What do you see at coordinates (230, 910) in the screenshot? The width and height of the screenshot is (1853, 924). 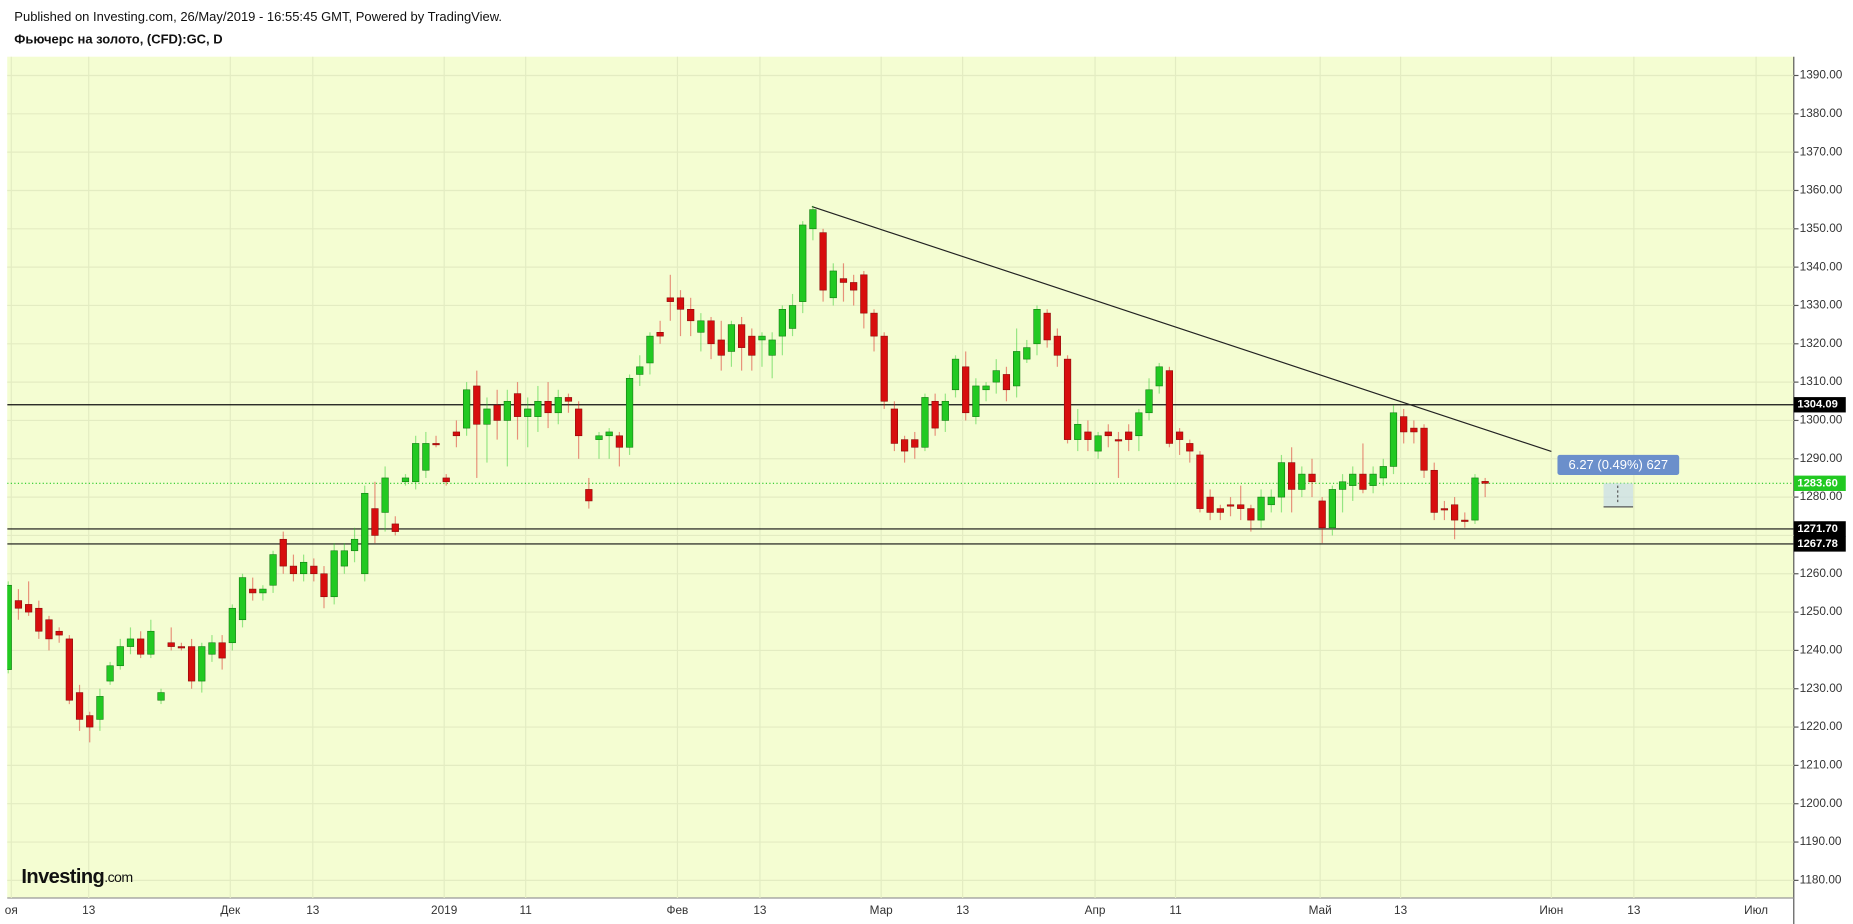 I see `x-tick-label: Дек` at bounding box center [230, 910].